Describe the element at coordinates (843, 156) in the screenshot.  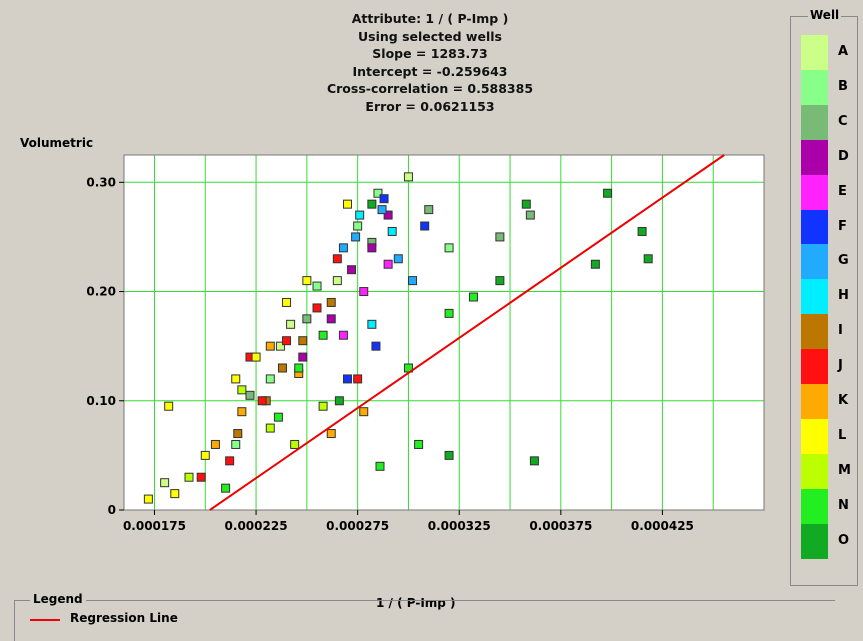
I see `well-label-d: D` at that location.